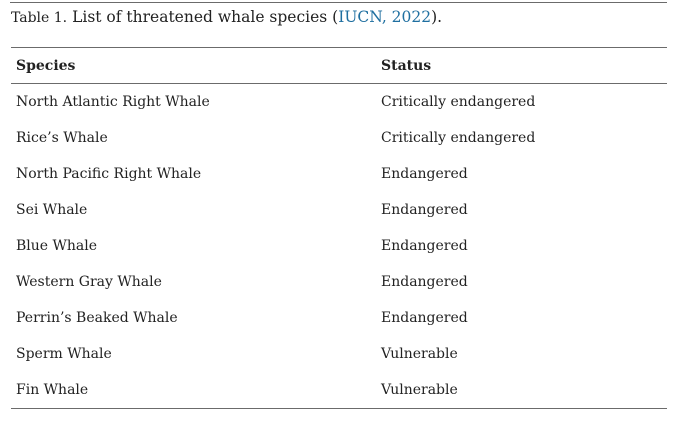  I want to click on top-rule, so click(338, 2).